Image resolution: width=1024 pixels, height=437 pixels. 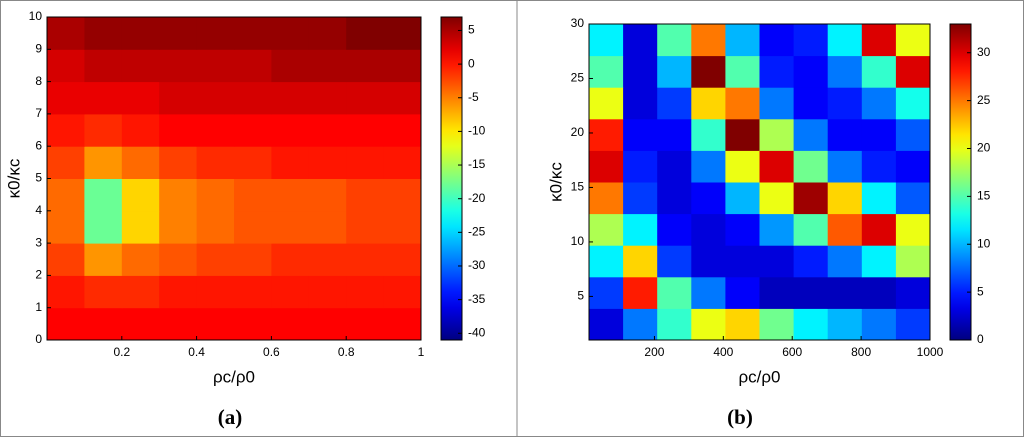 I want to click on colorbar, so click(x=960, y=182).